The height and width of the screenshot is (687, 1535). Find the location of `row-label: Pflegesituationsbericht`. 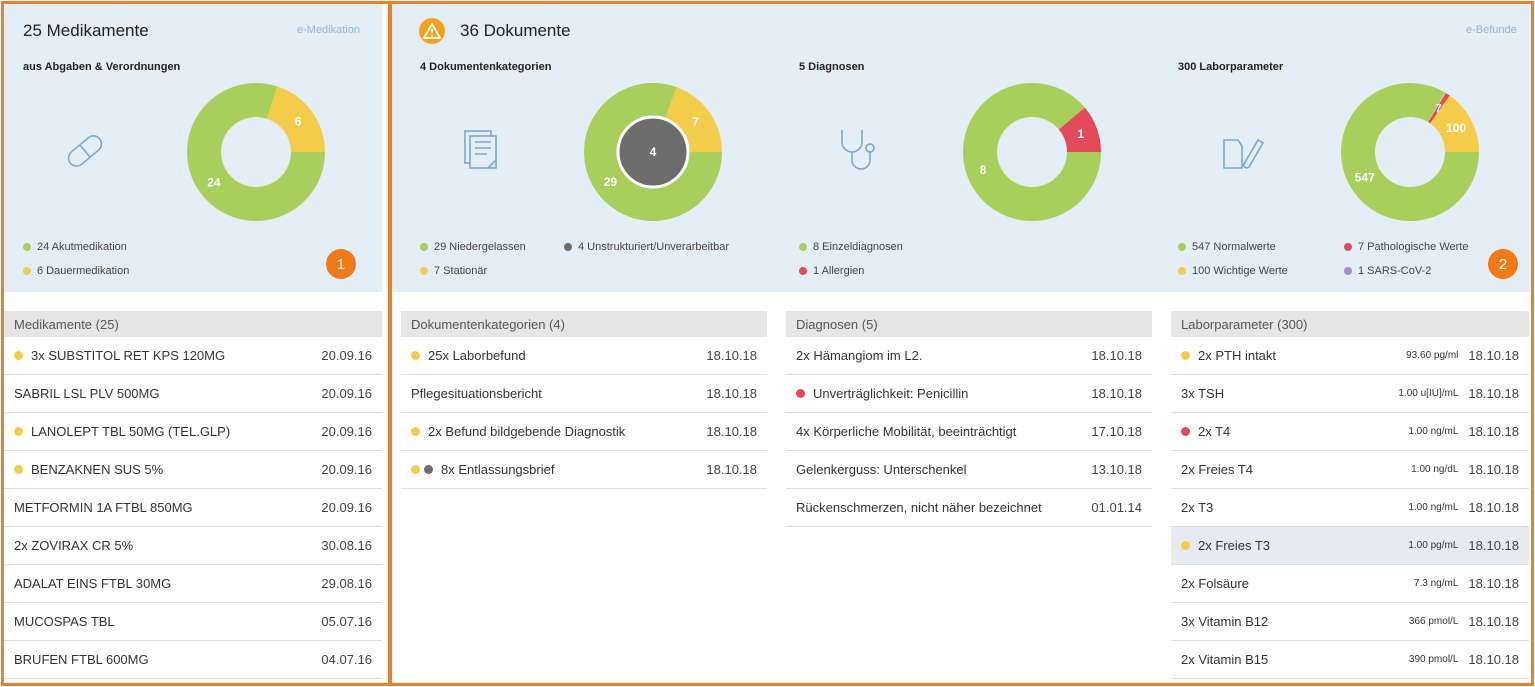

row-label: Pflegesituationsbericht is located at coordinates (476, 393).